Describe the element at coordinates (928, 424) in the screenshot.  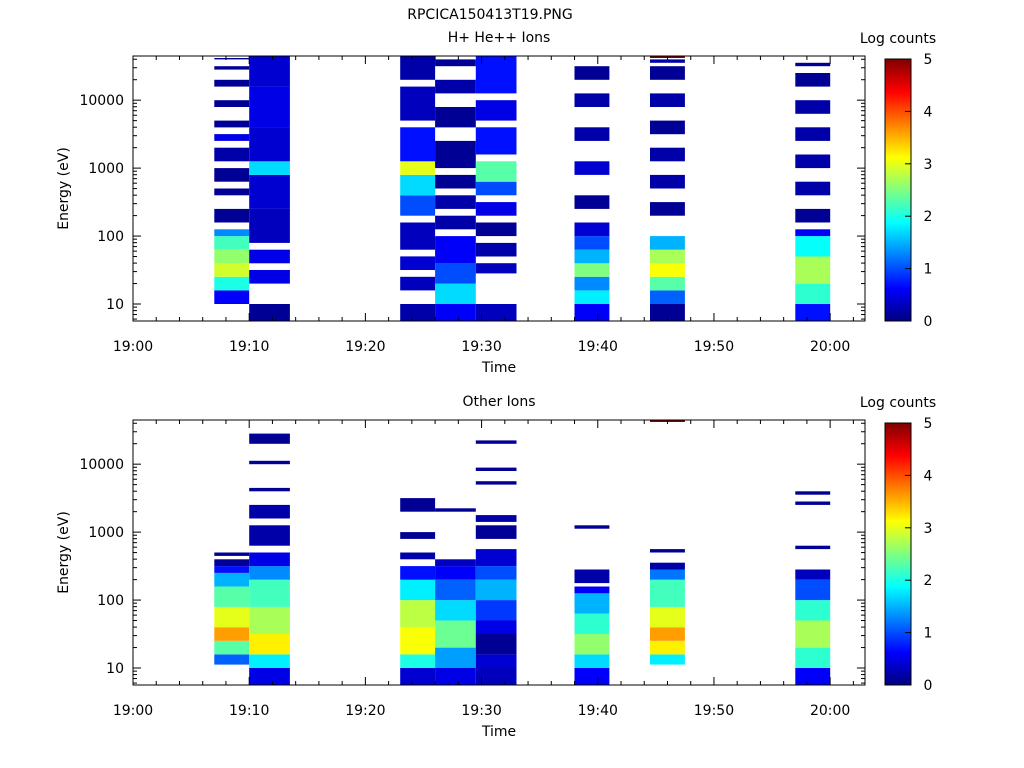
I see `colorbar-tick-label: 5` at that location.